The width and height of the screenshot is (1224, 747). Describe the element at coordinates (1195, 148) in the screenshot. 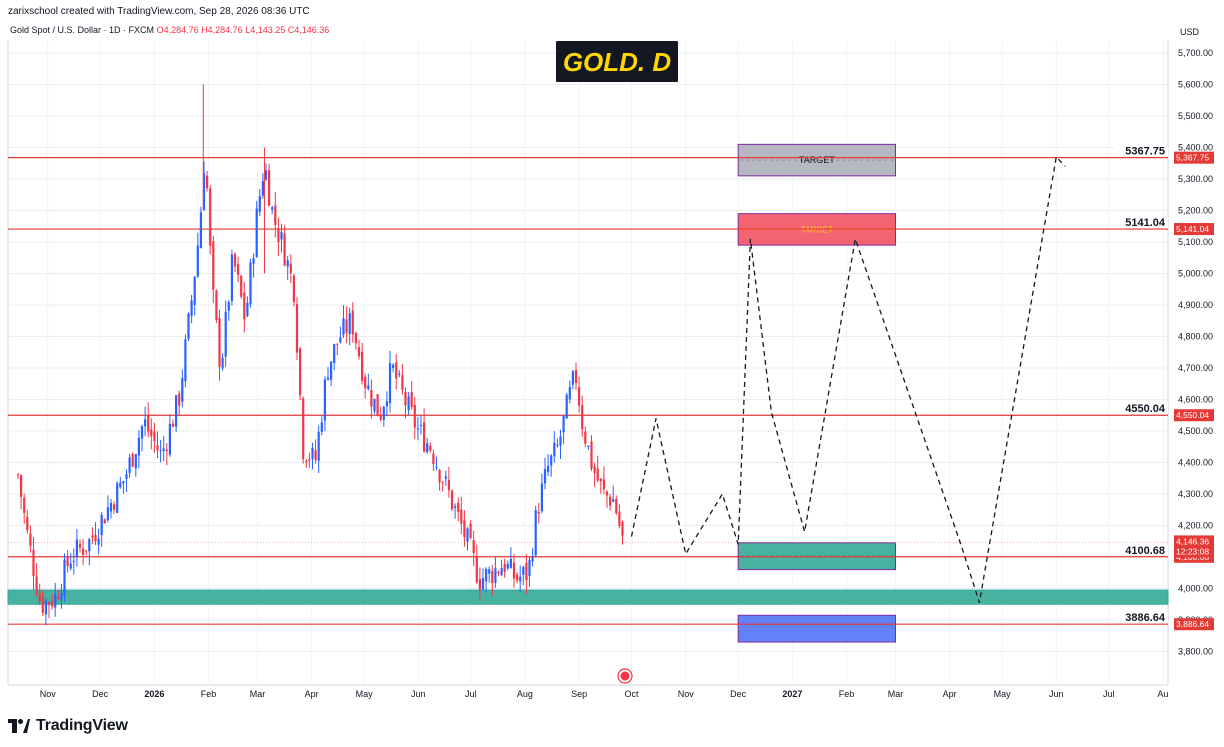

I see `y-tick-label: 5,400.00` at that location.